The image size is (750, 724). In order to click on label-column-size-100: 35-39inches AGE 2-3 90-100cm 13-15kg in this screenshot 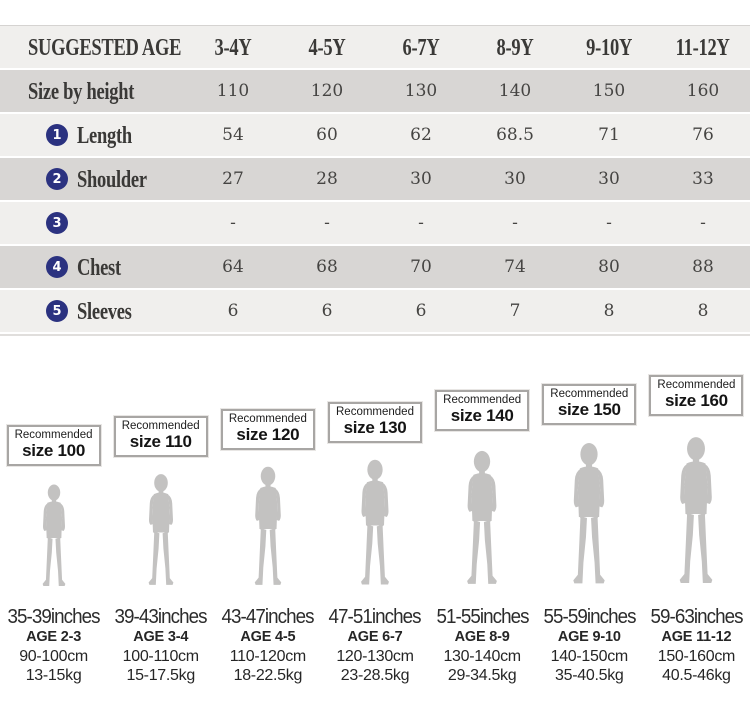, I will do `click(53, 645)`.